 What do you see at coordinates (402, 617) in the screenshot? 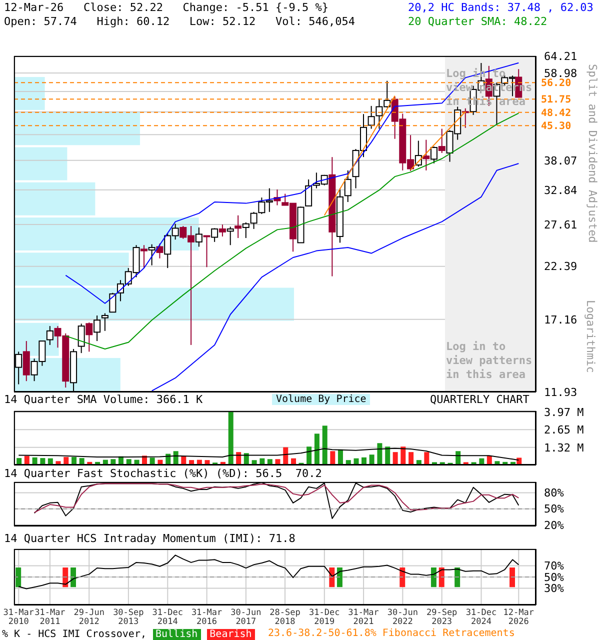
I see `x-tick-label: 30-Jun 2022` at bounding box center [402, 617].